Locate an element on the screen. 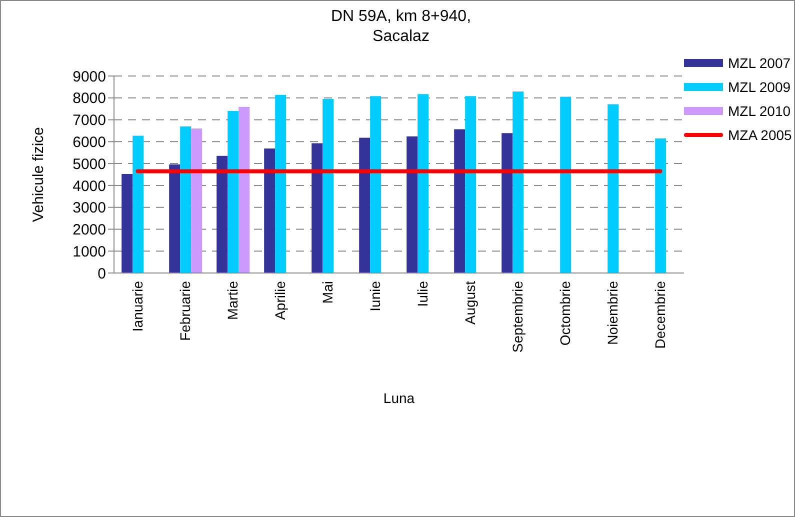 This screenshot has height=520, width=795. legend-label: MZL 2009 is located at coordinates (759, 87).